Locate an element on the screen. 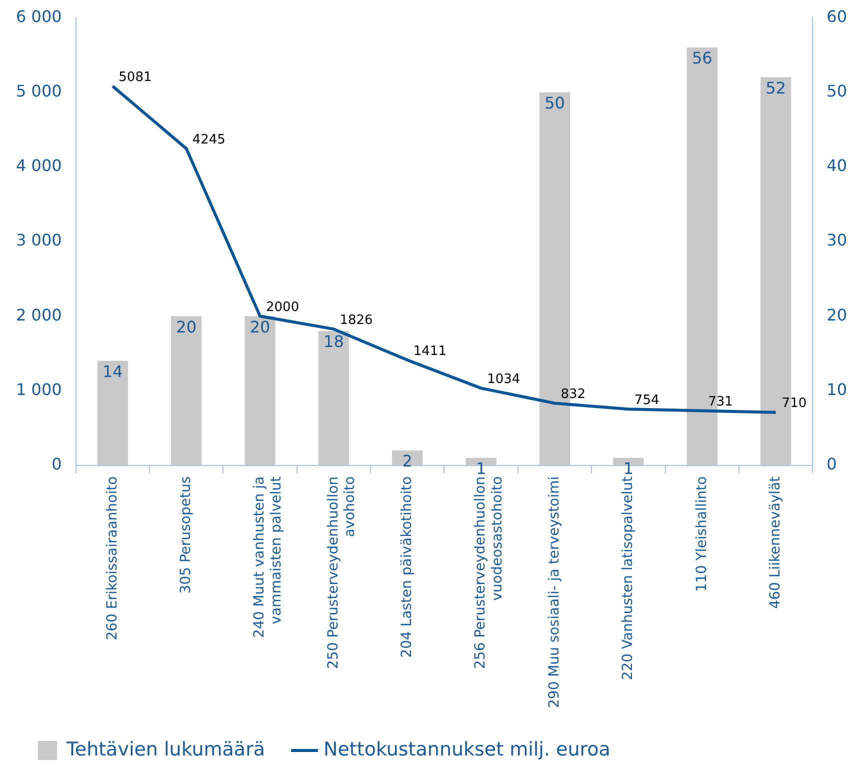 This screenshot has height=774, width=863. data-label: 1034 is located at coordinates (503, 380).